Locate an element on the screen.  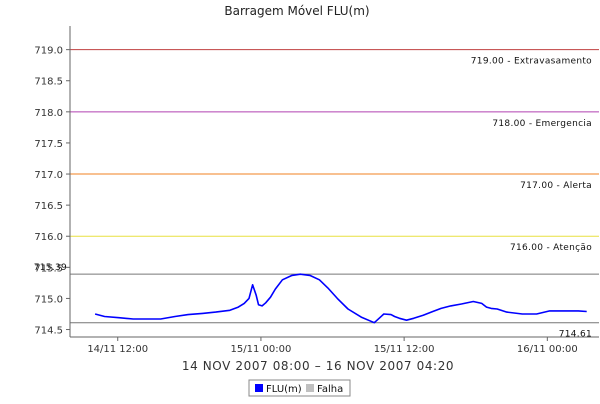
max-label: 715.39 is located at coordinates (50, 268).